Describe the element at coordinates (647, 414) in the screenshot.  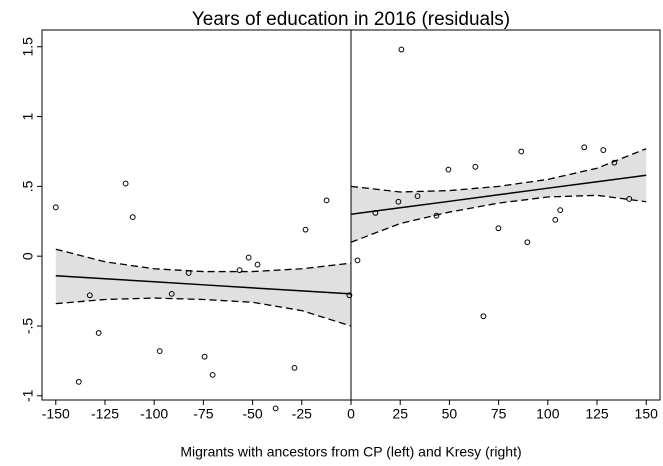
I see `x-tick-label: 150` at that location.